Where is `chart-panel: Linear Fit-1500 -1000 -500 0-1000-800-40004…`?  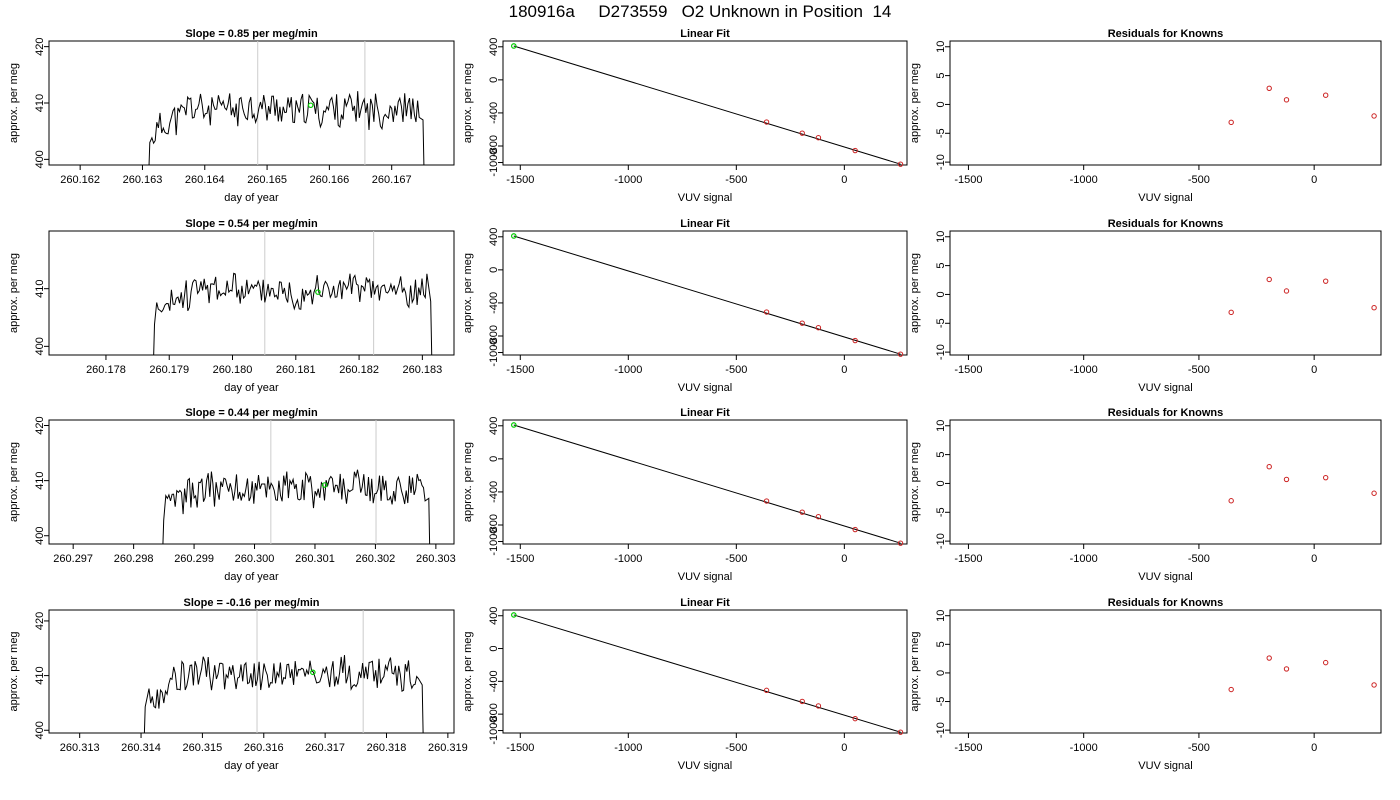
chart-panel: Linear Fit-1500 -1000 -500 0-1000-800-40004… is located at coordinates (685, 306).